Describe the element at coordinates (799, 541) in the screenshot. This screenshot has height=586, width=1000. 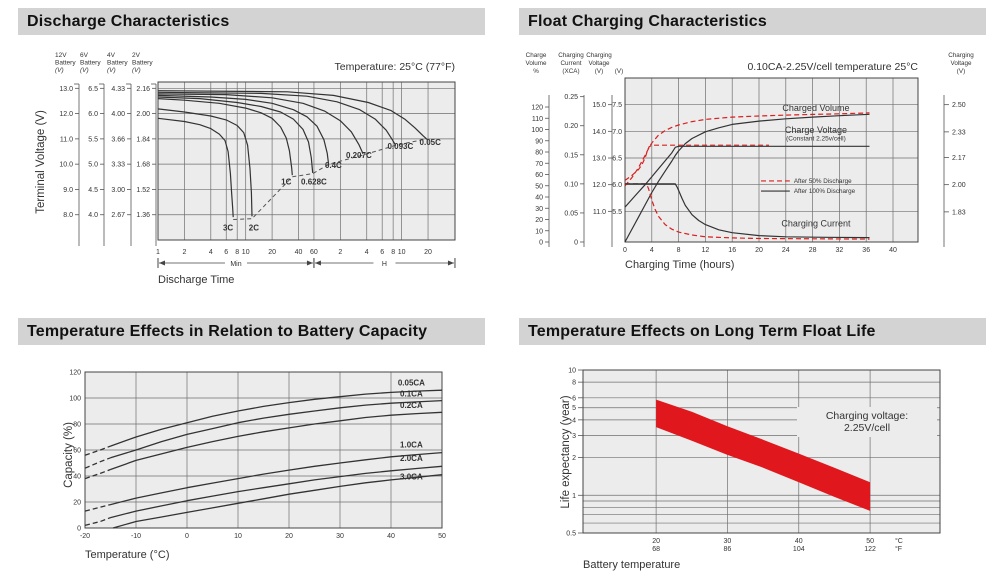
I see `tick-label: 40` at that location.